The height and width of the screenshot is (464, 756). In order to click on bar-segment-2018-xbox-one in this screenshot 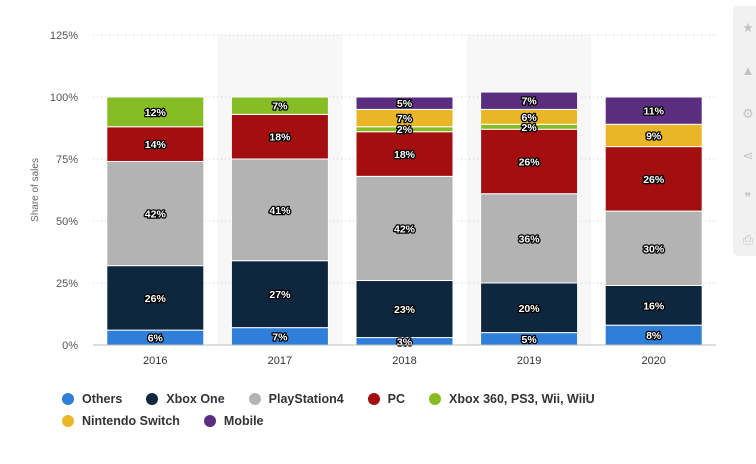, I will do `click(404, 309)`.